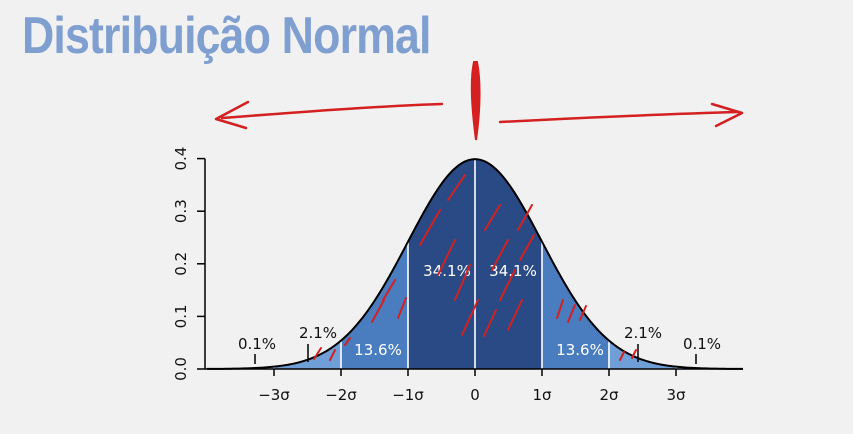 This screenshot has height=434, width=853. What do you see at coordinates (475, 101) in the screenshot?
I see `vertical-center-mark-annotation` at bounding box center [475, 101].